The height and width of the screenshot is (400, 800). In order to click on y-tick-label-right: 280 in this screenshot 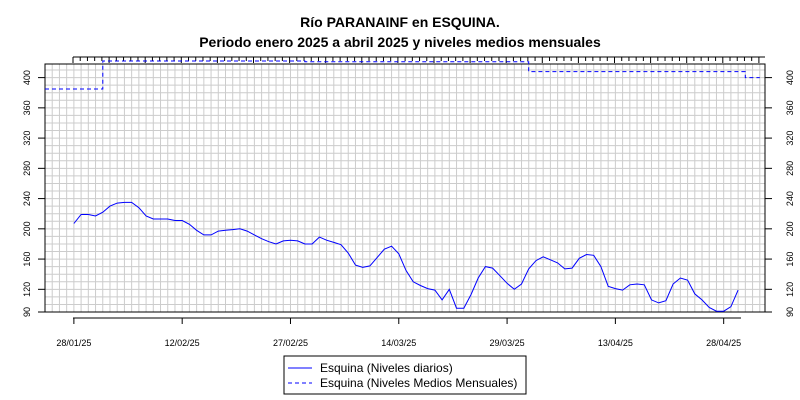, I will do `click(790, 168)`.